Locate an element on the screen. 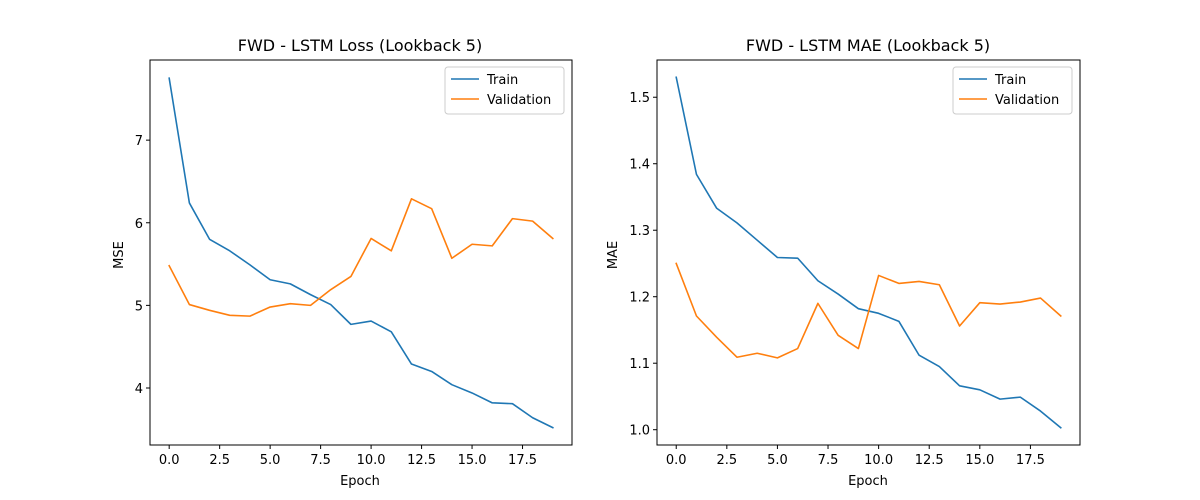  mae-series-line-validation is located at coordinates (868, 310).